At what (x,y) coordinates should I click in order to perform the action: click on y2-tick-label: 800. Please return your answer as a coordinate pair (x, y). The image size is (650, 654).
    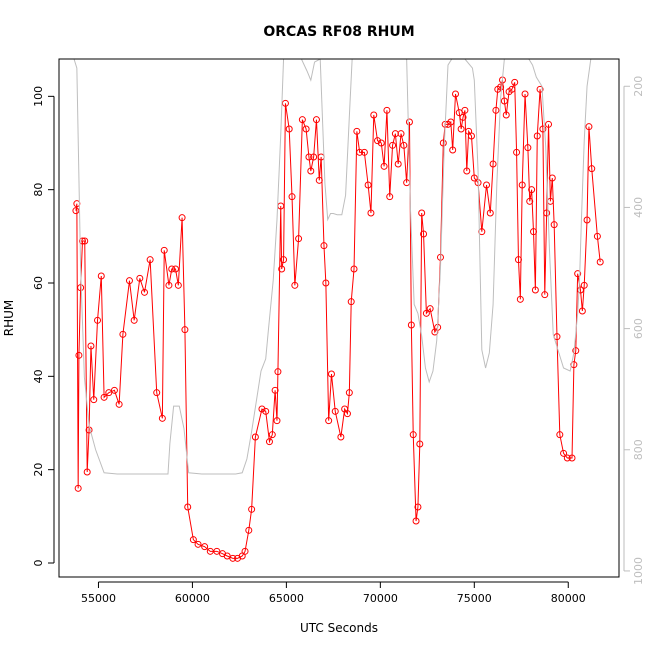
    Looking at the image, I should click on (638, 449).